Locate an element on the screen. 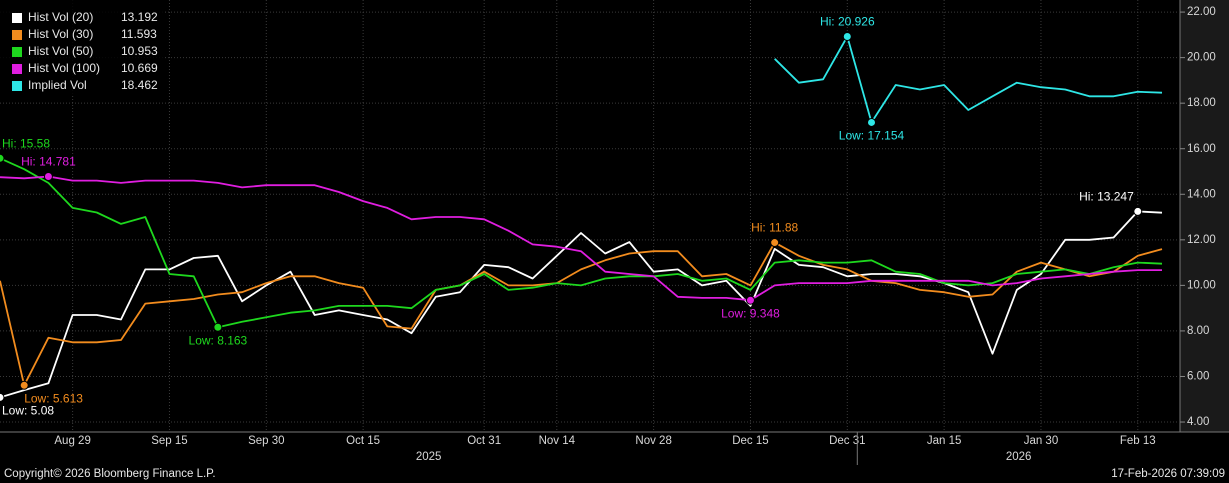  extreme-label: Low: 9.348 is located at coordinates (750, 313).